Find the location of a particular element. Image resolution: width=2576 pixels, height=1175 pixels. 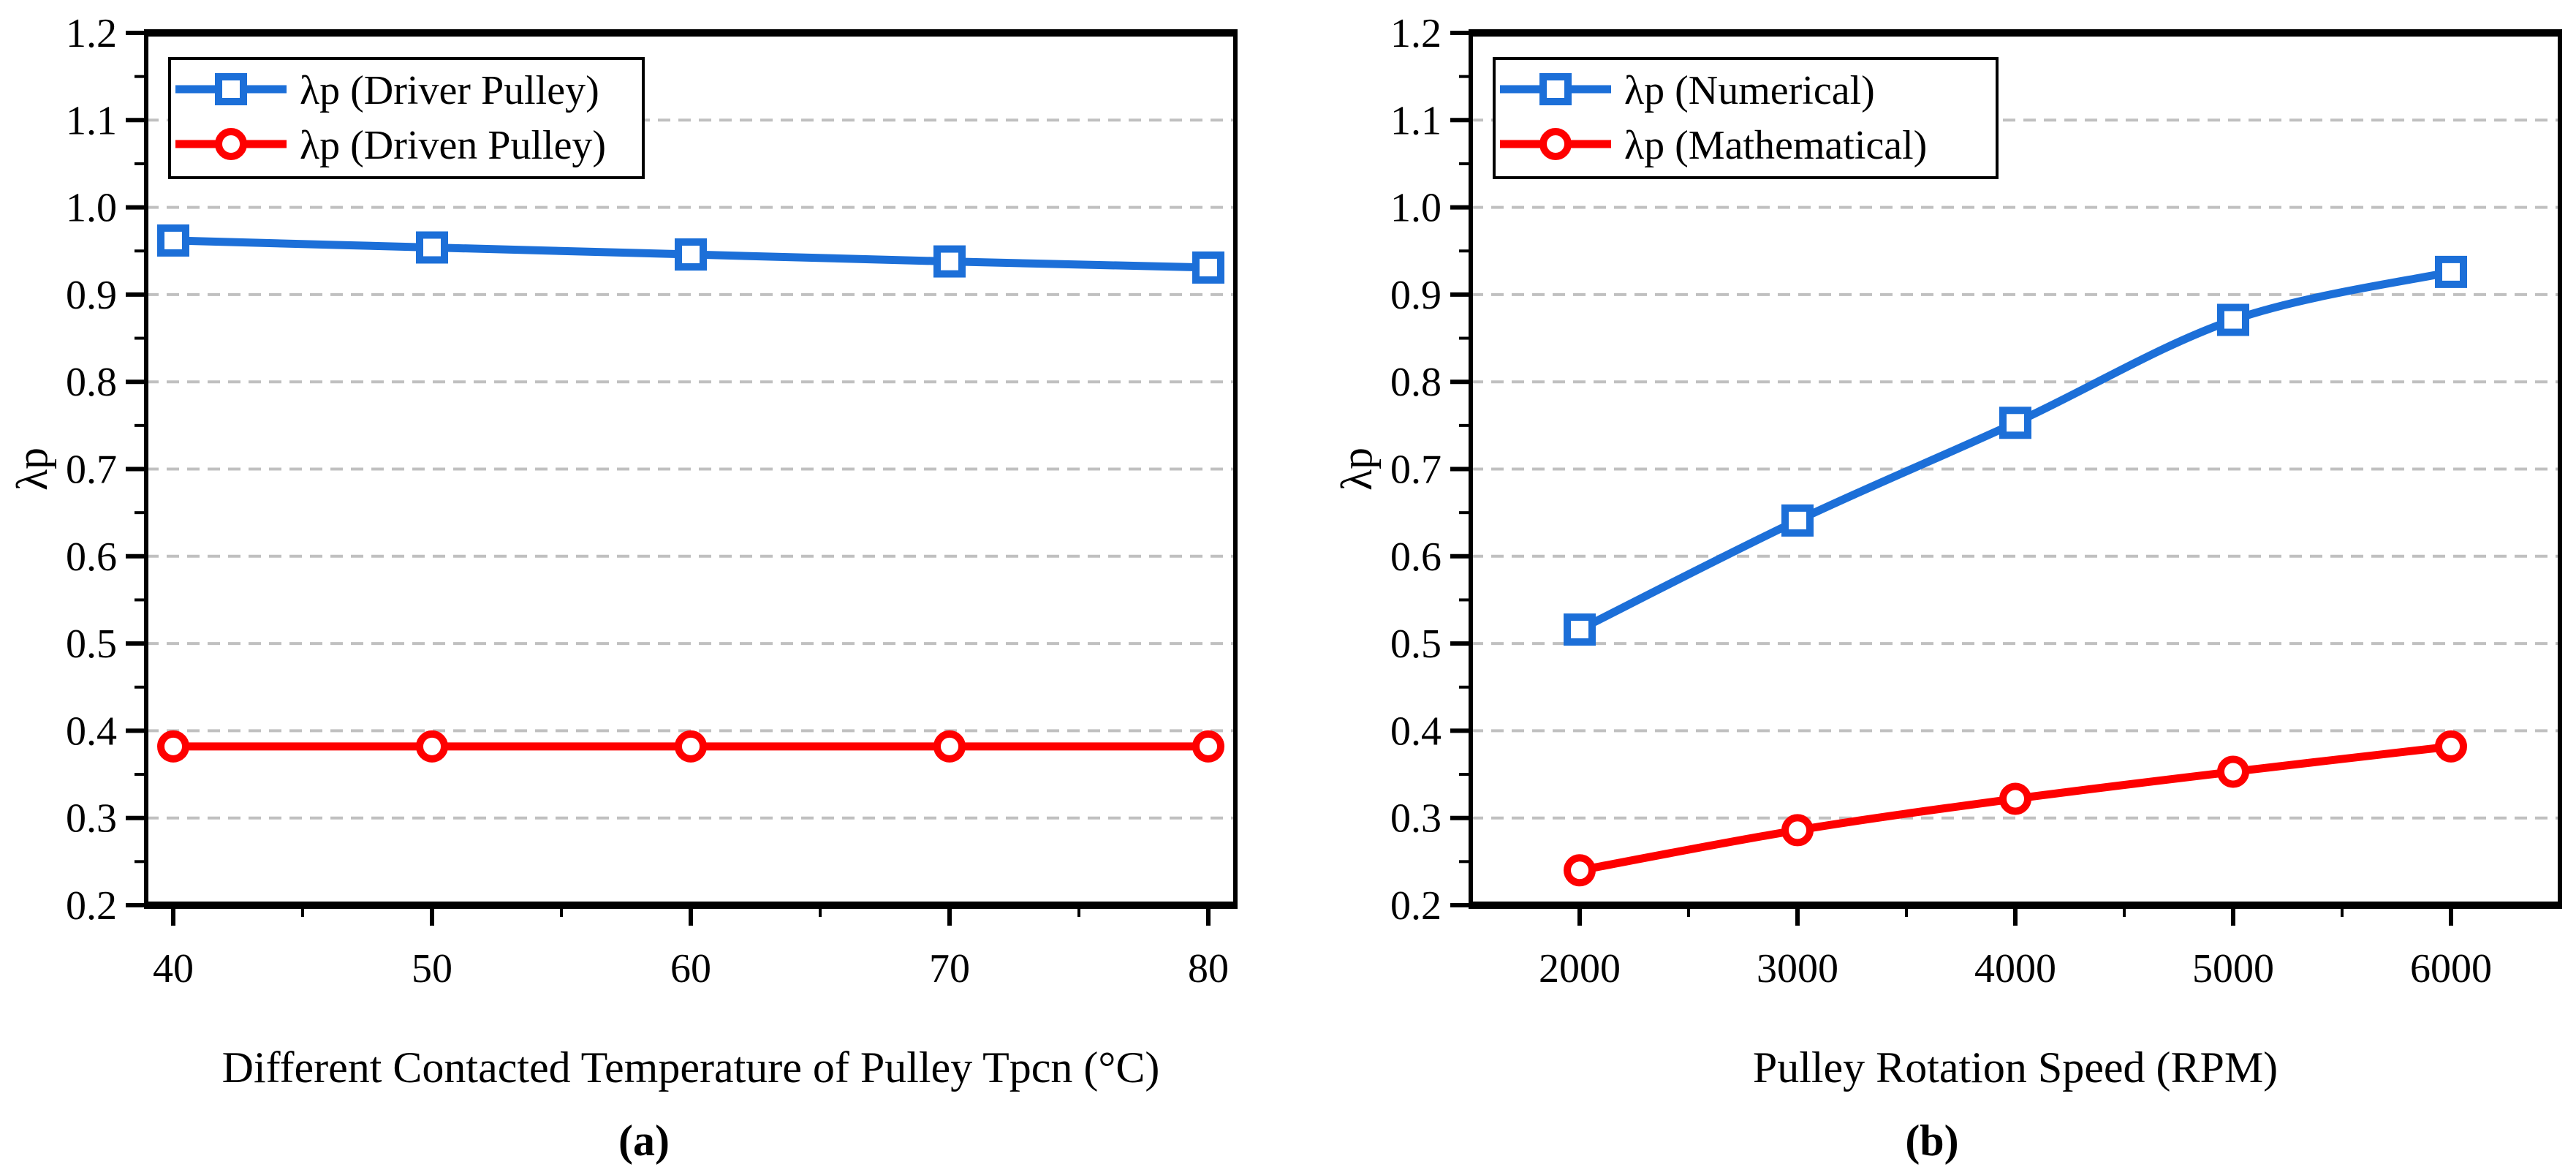

x-axis: 2000 3000 4000 5000 6000 is located at coordinates (2015, 948).